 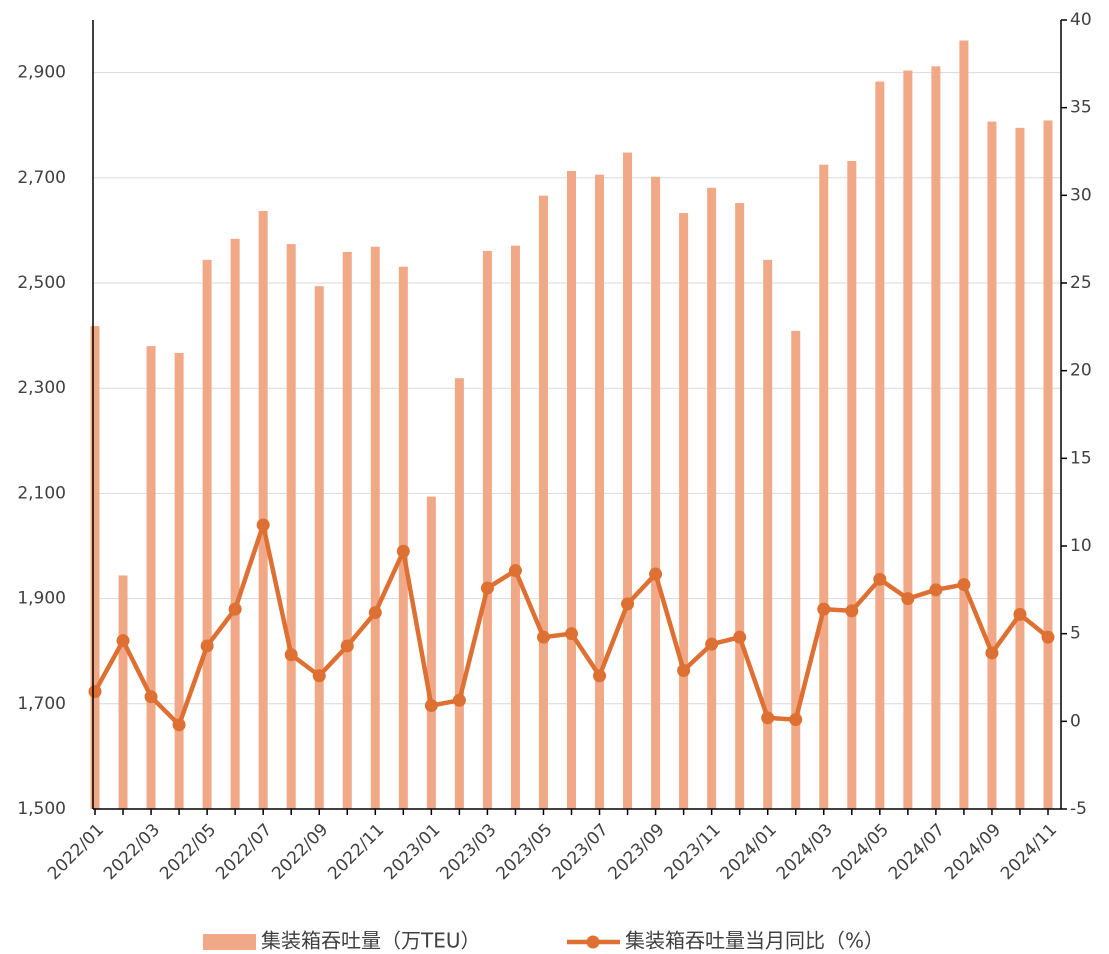 What do you see at coordinates (41, 283) in the screenshot?
I see `y-tick-label: 2,500` at bounding box center [41, 283].